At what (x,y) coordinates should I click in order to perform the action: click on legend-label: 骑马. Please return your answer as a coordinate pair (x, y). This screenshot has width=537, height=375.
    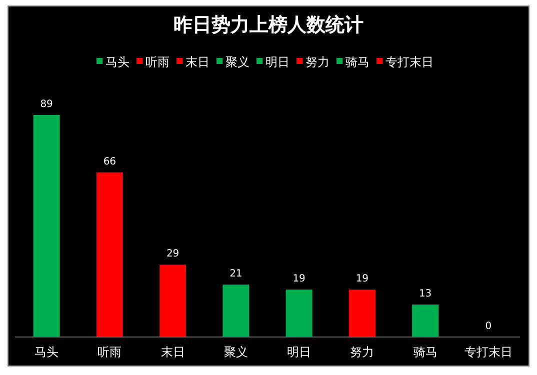
    Looking at the image, I should click on (358, 62).